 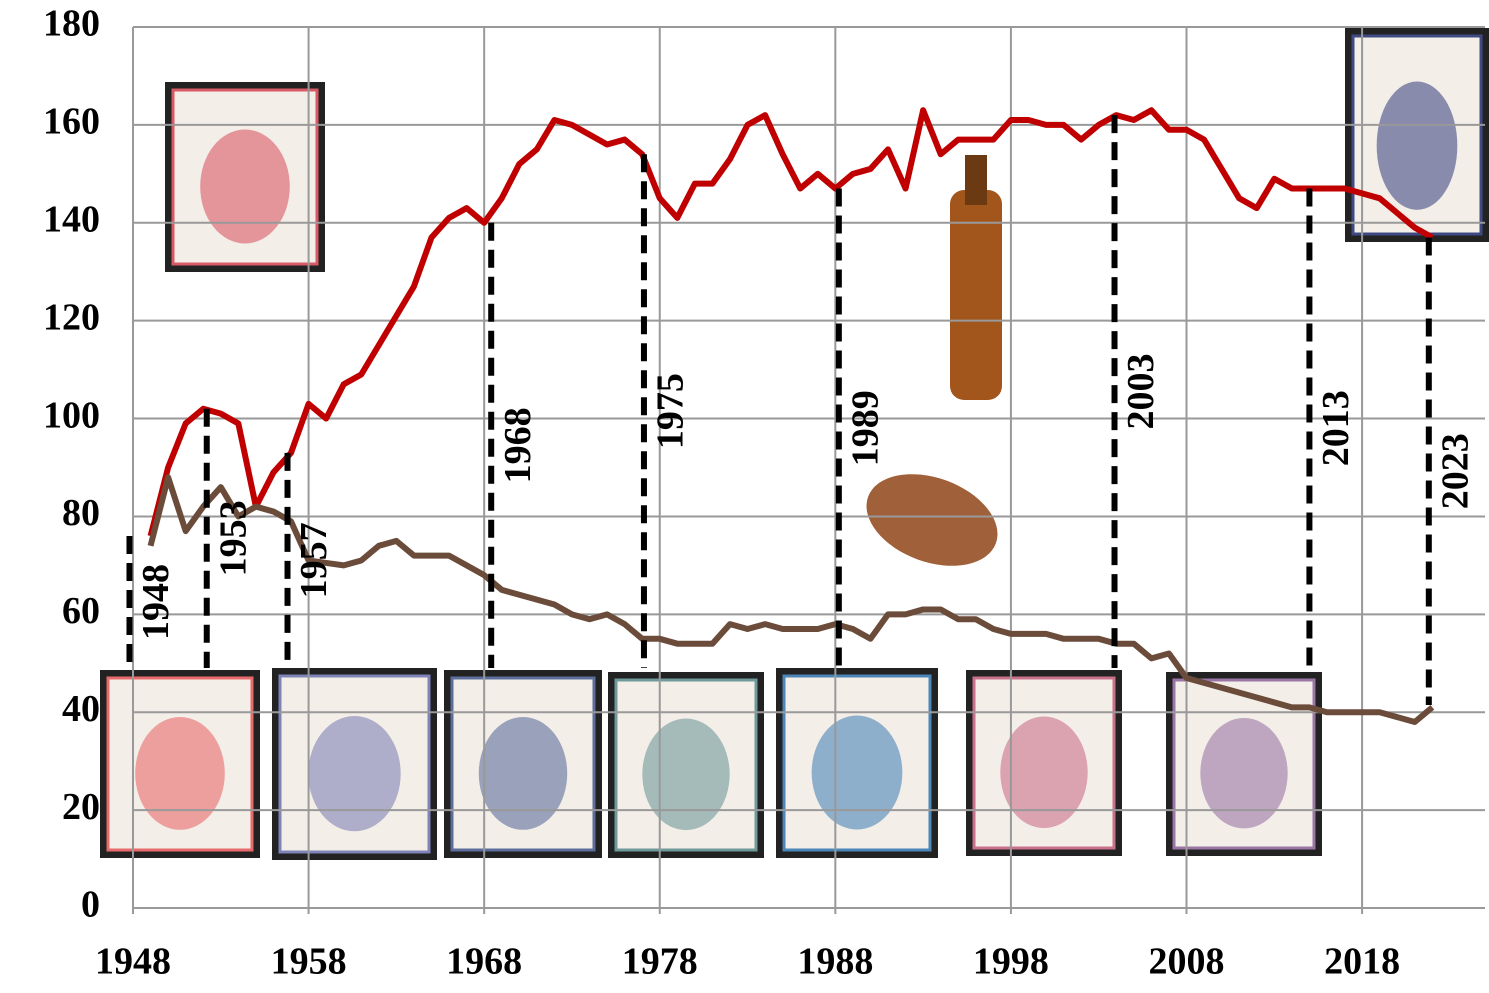 I want to click on x-tick-label: 2018, so click(x=1362, y=962).